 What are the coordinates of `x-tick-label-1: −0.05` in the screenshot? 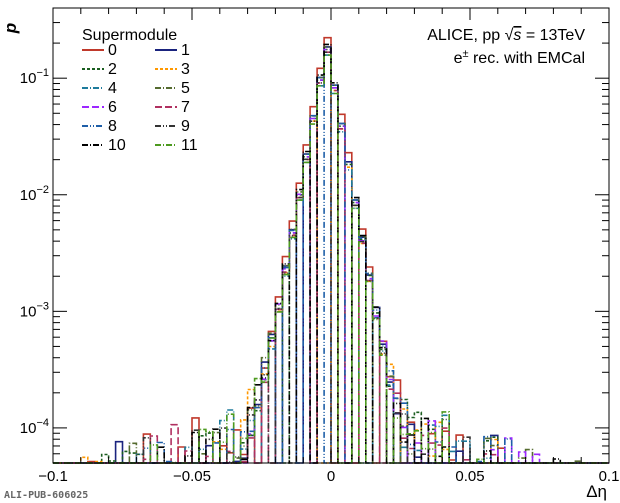 It's located at (192, 476).